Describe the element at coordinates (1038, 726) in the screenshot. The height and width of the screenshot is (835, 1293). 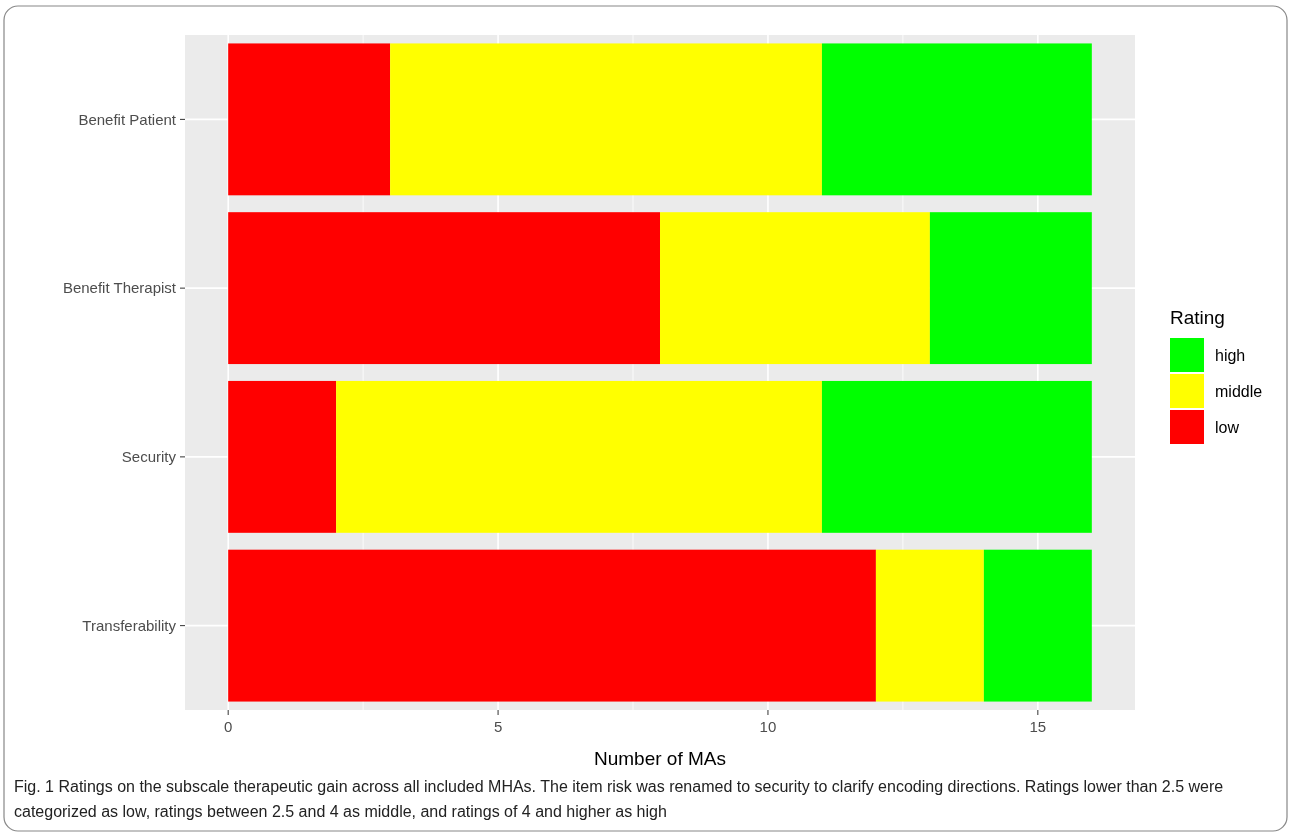
I see `x-tick-label: 15` at that location.